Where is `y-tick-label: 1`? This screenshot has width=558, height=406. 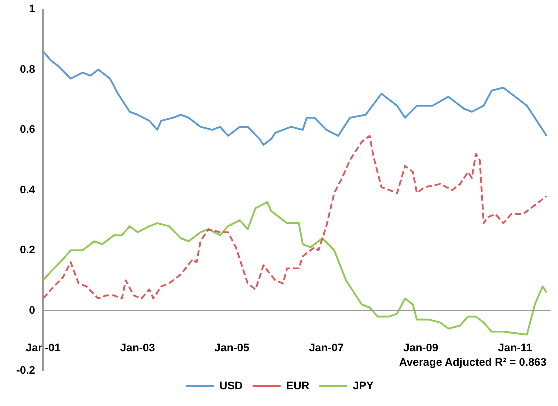 y-tick-label: 1 is located at coordinates (32, 10).